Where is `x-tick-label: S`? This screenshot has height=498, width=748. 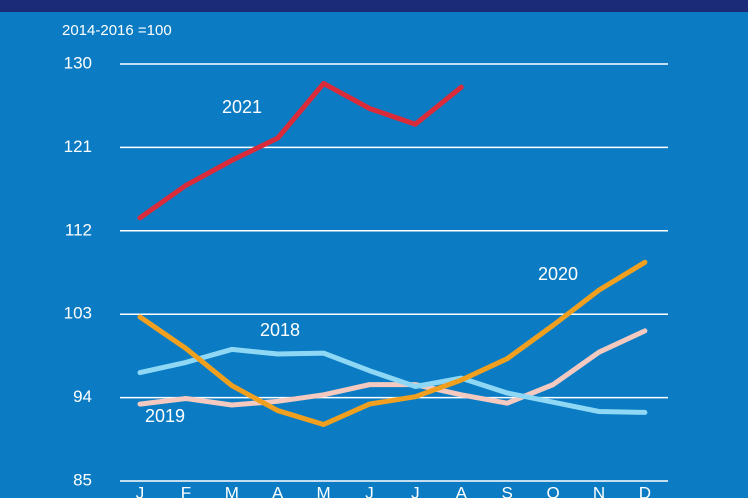
x-tick-label: S is located at coordinates (507, 490).